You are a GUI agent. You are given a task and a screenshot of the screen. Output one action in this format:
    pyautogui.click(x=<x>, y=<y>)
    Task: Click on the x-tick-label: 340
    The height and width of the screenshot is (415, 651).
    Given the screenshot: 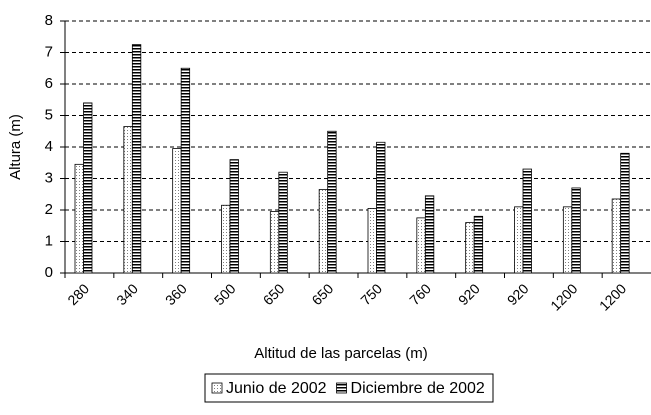 What is the action you would take?
    pyautogui.click(x=127, y=294)
    